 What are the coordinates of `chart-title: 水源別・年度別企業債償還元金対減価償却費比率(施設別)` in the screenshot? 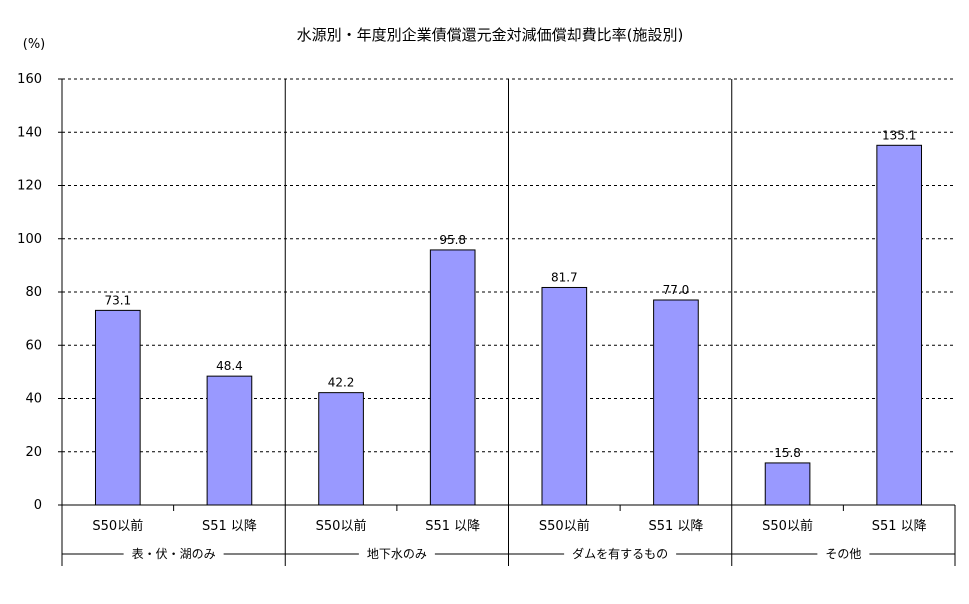 It's located at (490, 35).